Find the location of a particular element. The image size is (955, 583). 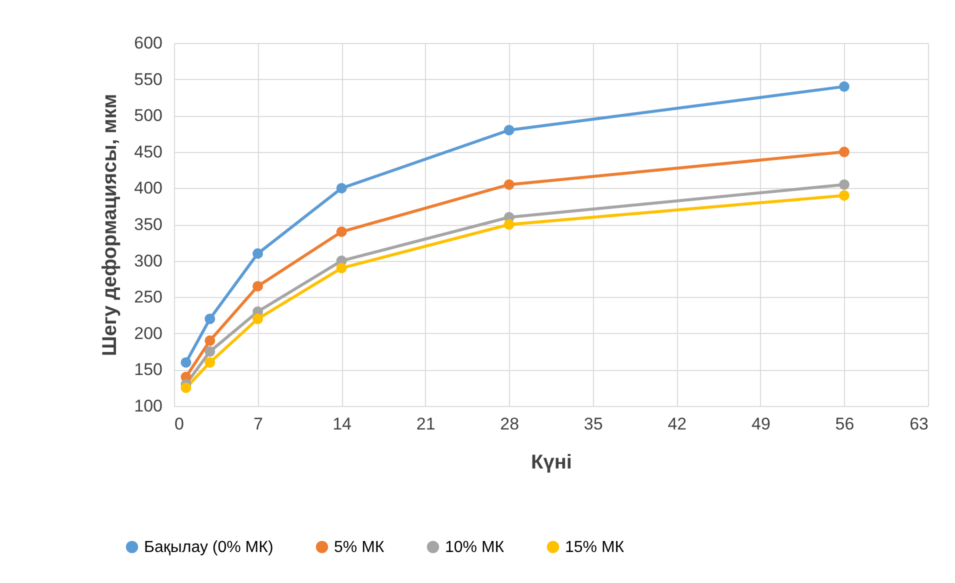

legend-label: 5% МК is located at coordinates (359, 547).